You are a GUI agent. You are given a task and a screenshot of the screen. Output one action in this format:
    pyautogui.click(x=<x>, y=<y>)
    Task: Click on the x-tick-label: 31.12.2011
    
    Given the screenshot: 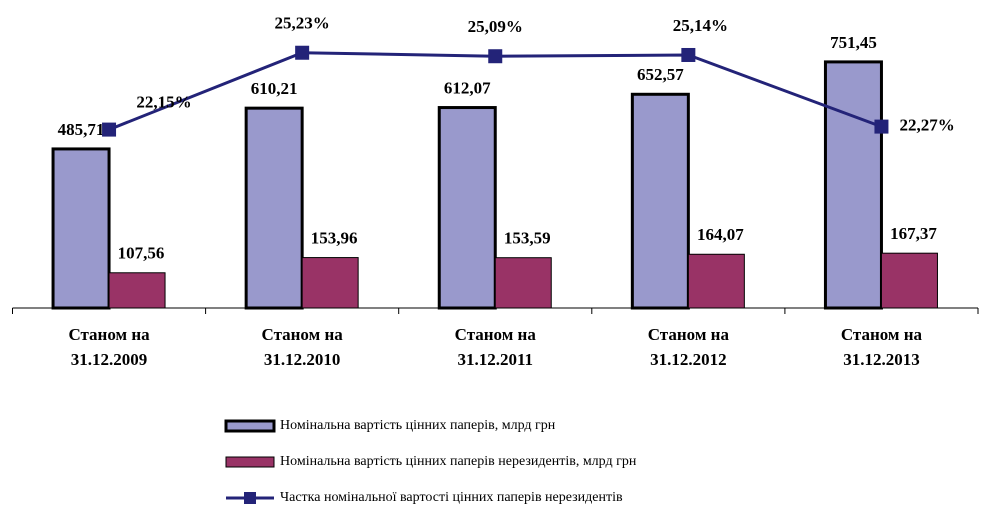 What is the action you would take?
    pyautogui.click(x=495, y=359)
    